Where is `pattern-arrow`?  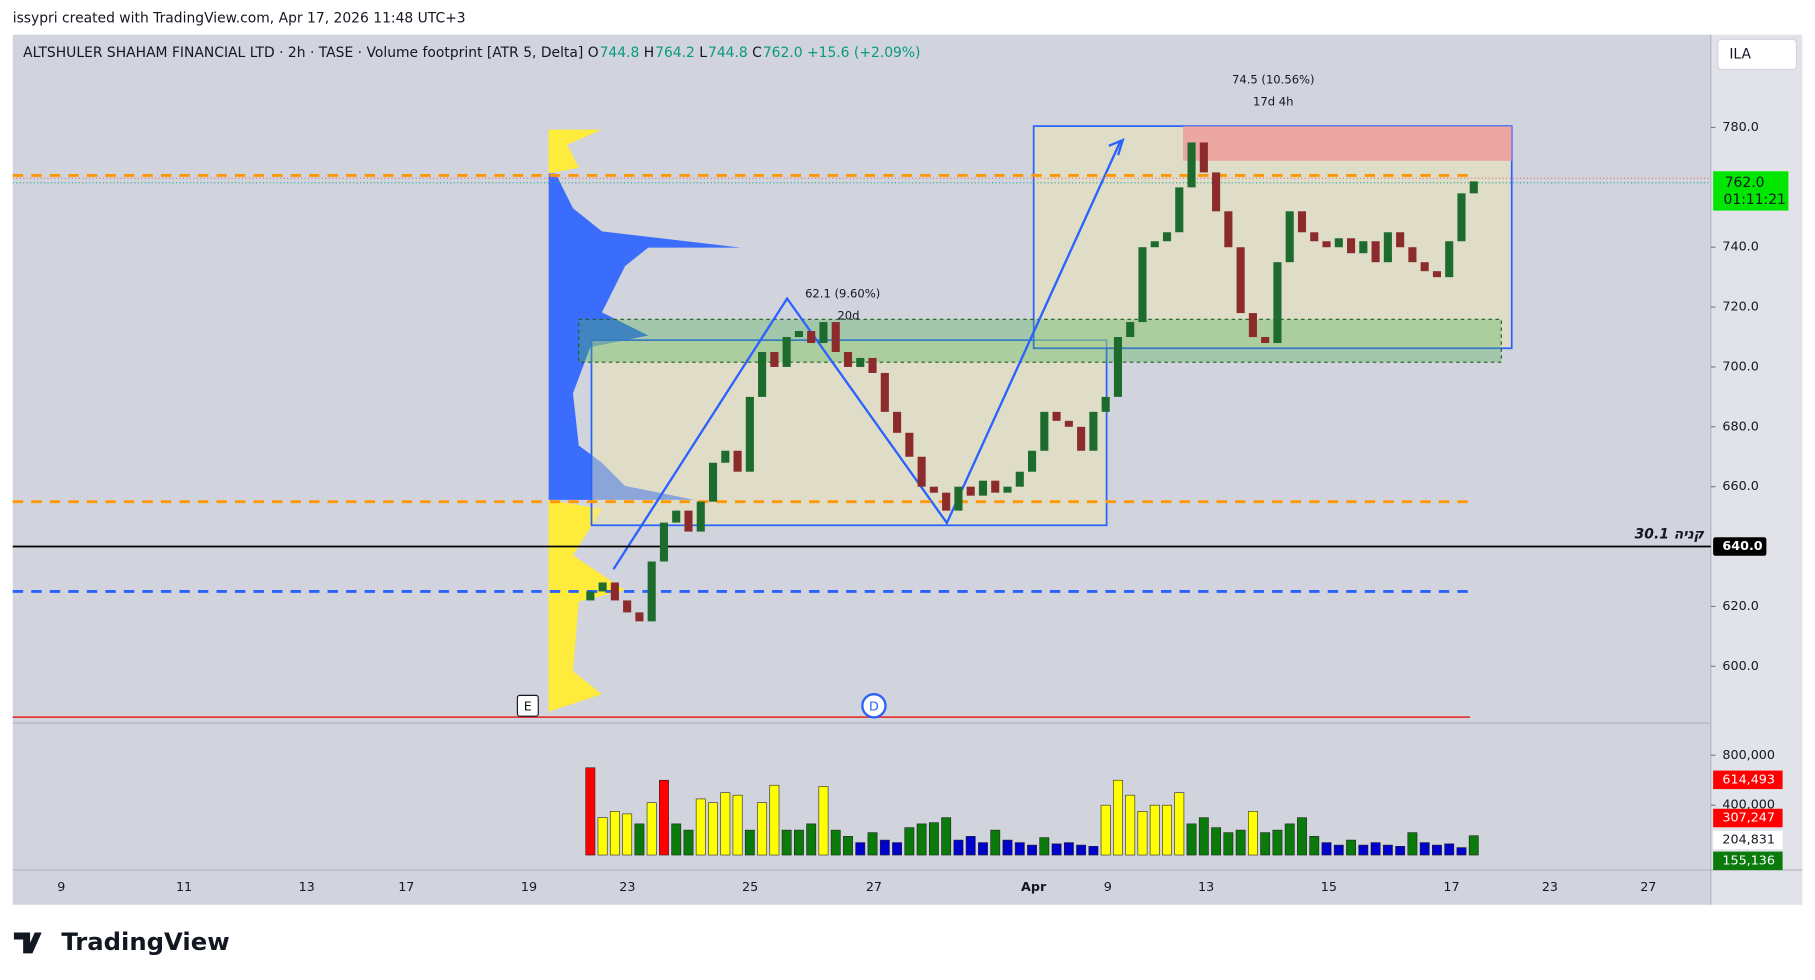
pattern-arrow is located at coordinates (867, 355).